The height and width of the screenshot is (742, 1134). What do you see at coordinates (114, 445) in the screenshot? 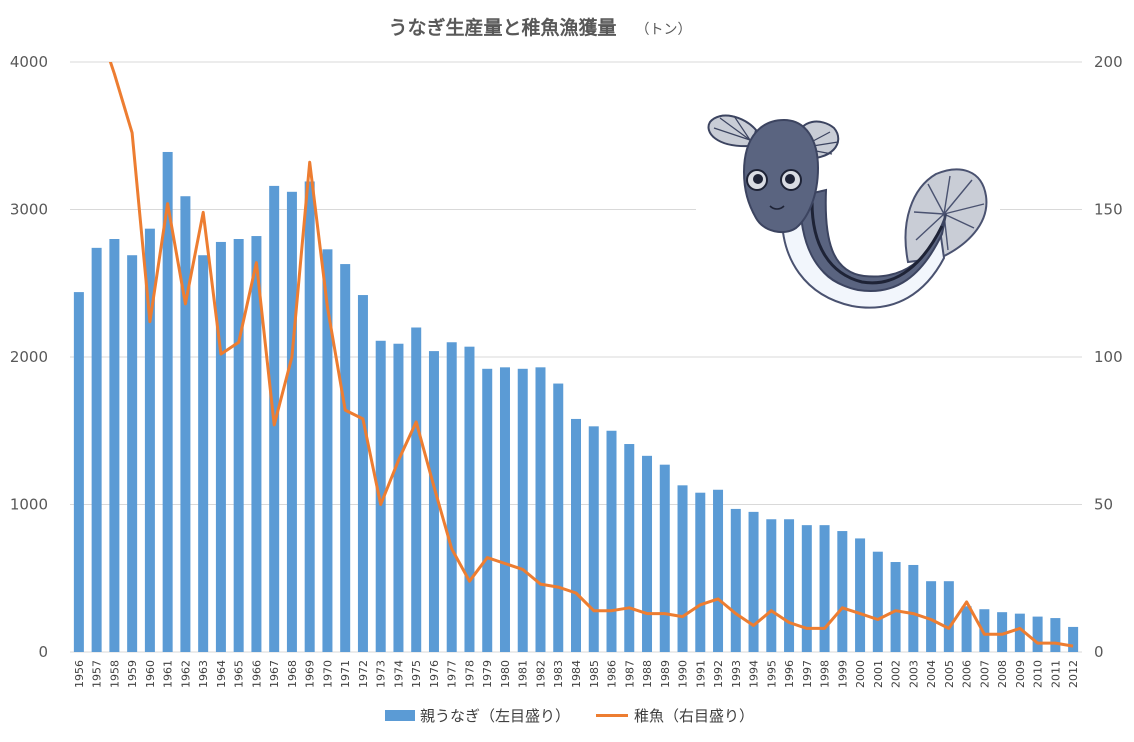
I see `bar-1958` at bounding box center [114, 445].